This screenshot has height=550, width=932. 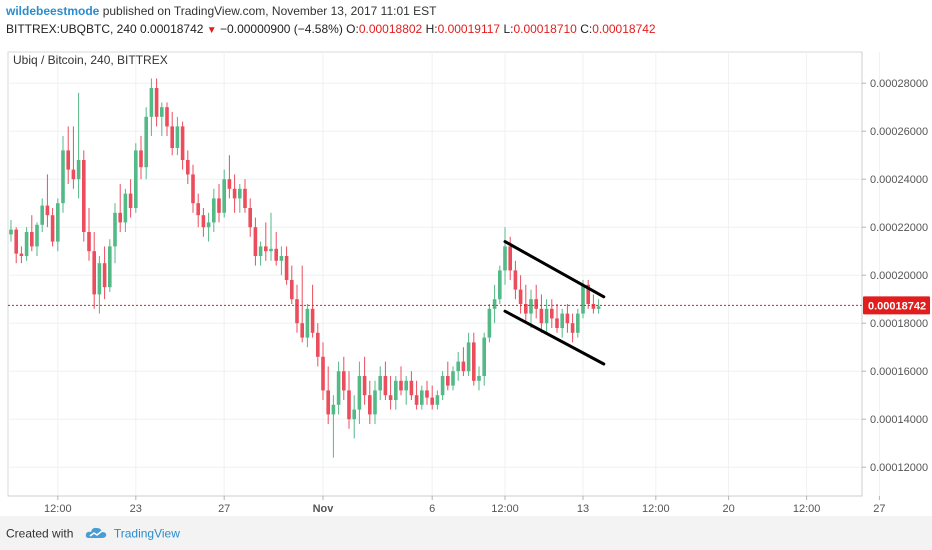 I want to click on time-tick-label: 6, so click(x=432, y=509).